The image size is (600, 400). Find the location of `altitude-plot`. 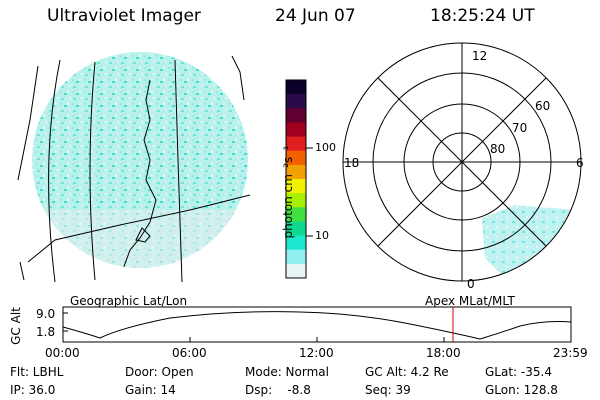

altitude-plot is located at coordinates (317, 324).